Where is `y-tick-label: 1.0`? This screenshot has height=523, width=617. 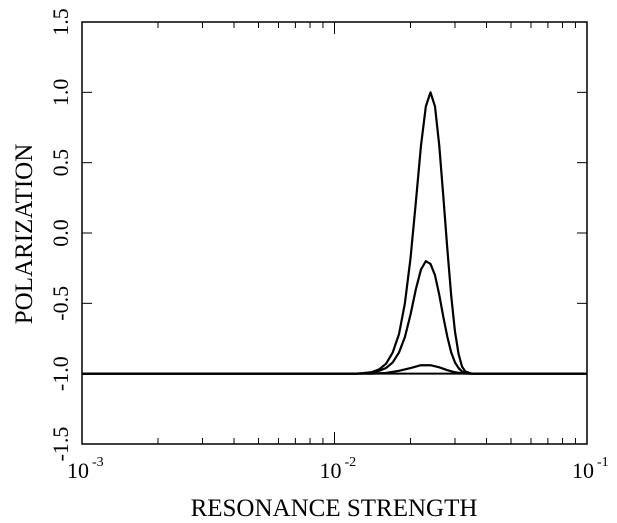 y-tick-label: 1.0 is located at coordinates (60, 93).